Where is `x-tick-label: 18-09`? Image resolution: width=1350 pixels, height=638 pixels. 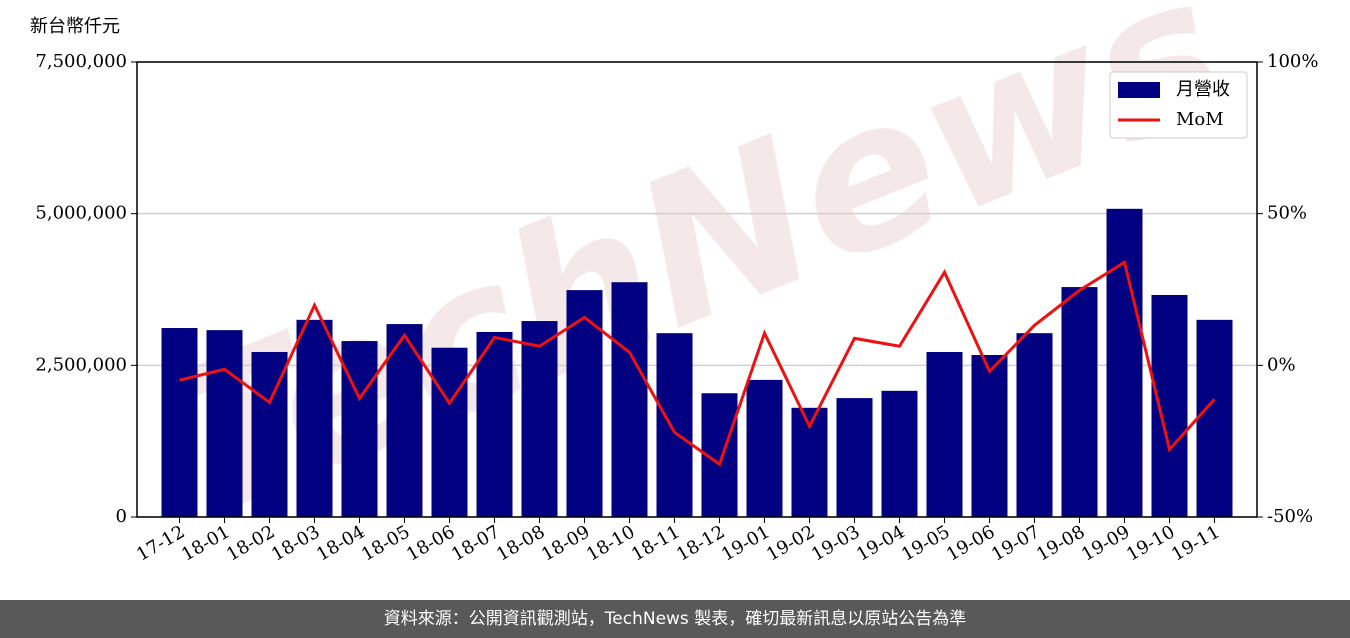 x-tick-label: 18-09 is located at coordinates (565, 543).